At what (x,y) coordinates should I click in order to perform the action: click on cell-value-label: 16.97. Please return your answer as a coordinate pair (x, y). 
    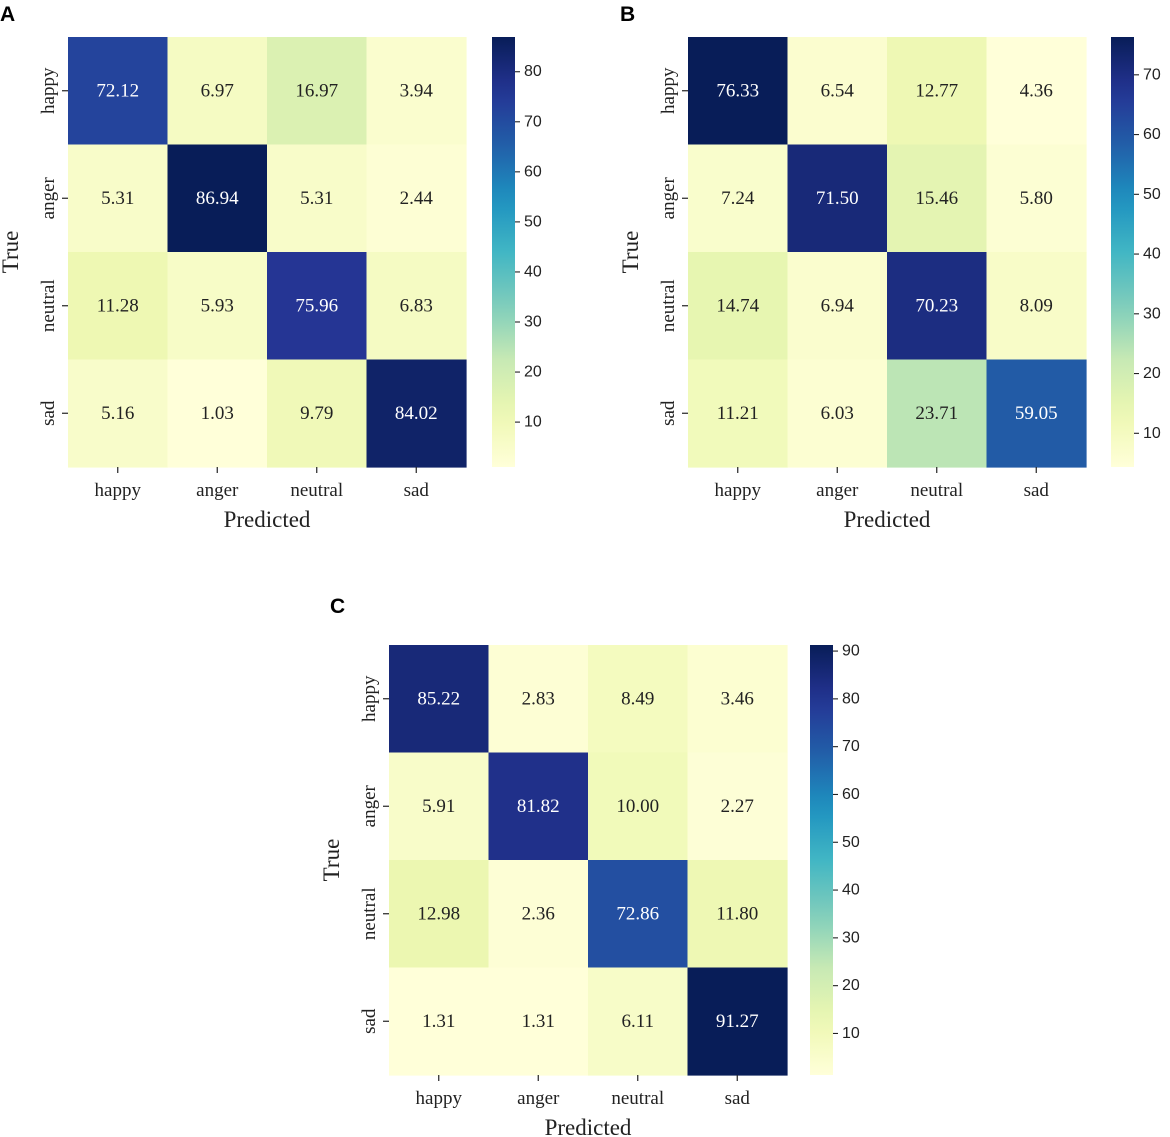
    Looking at the image, I should click on (316, 90).